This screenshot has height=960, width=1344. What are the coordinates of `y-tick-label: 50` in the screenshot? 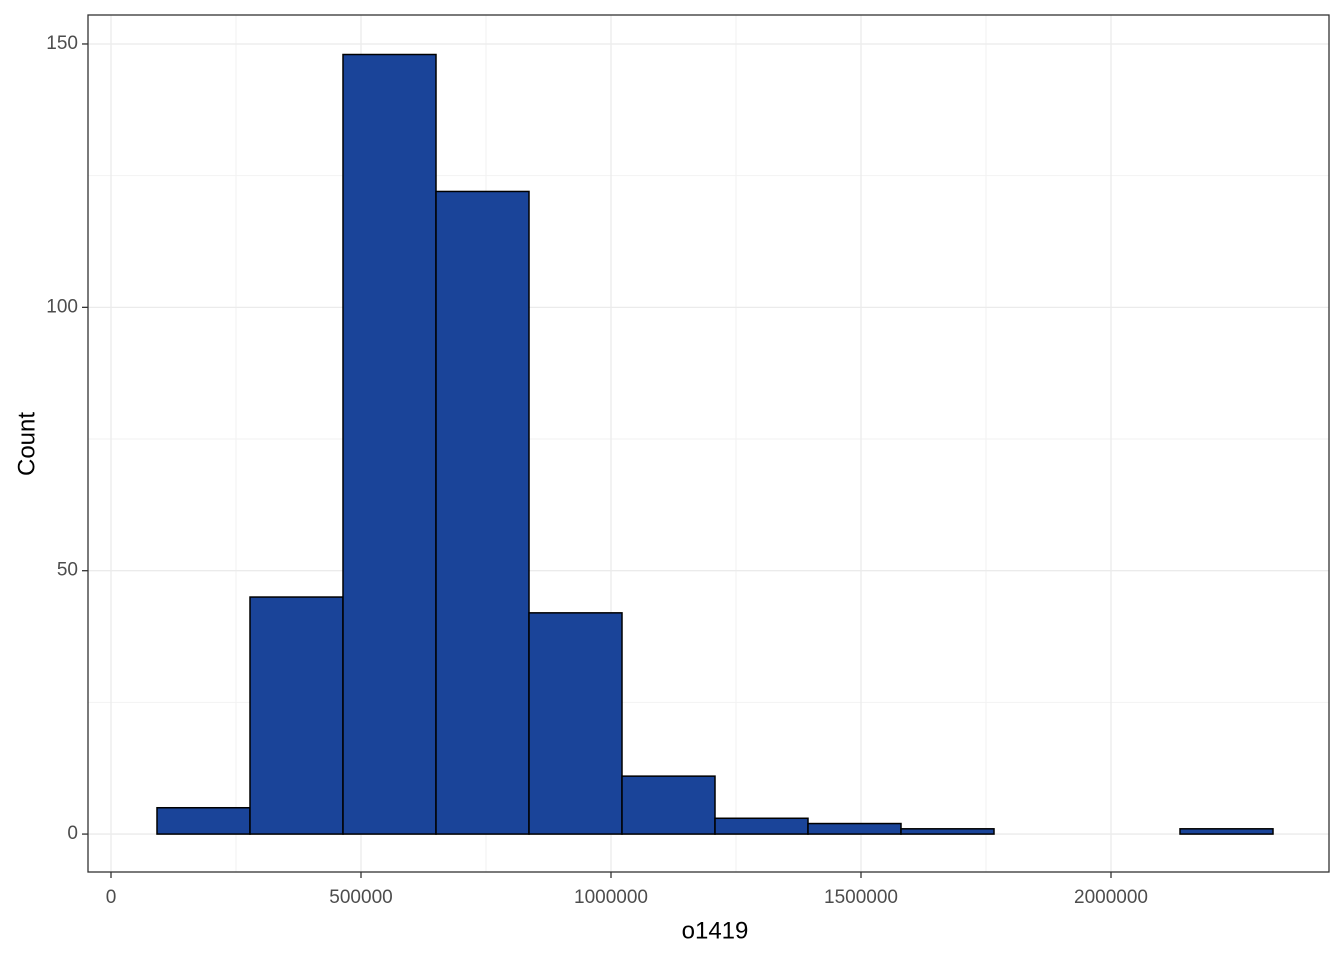 It's located at (67, 570).